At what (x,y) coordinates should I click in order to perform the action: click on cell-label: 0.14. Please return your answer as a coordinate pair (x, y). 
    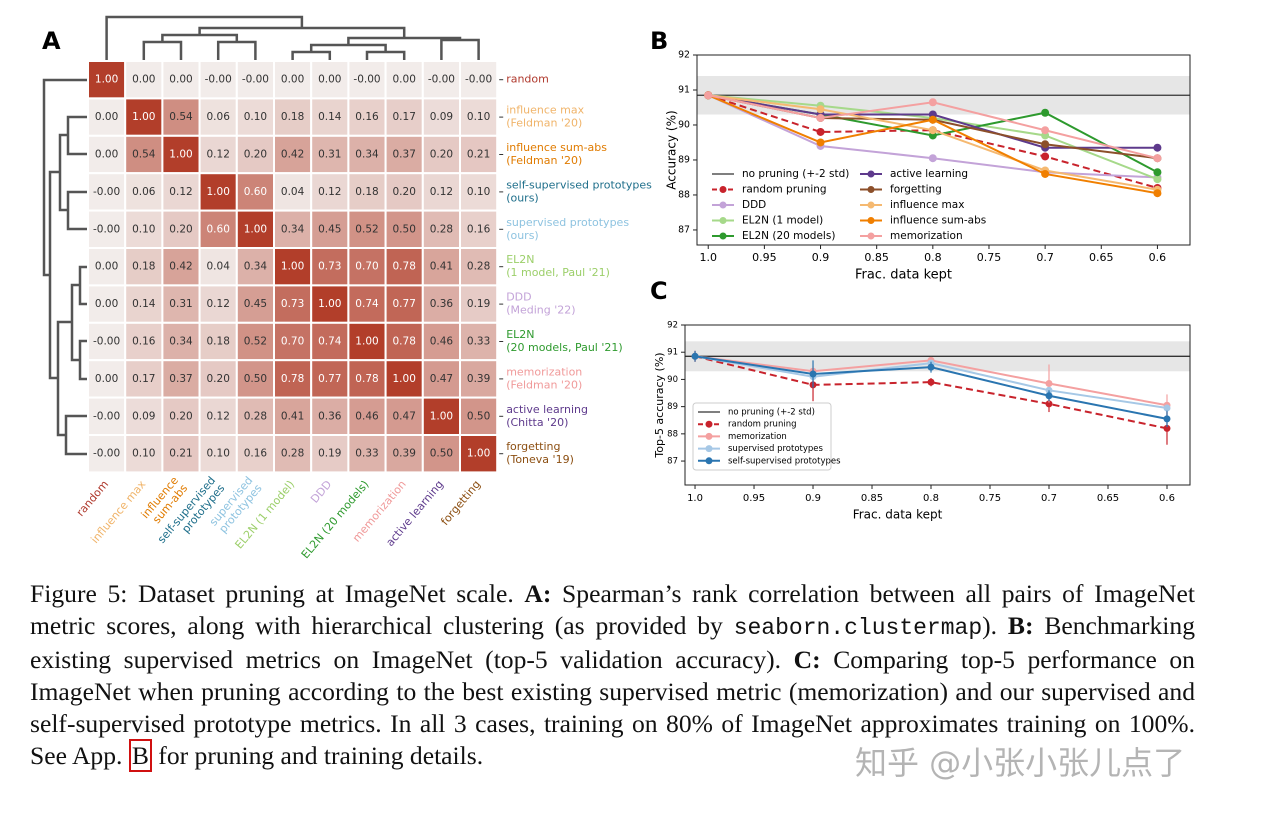
    Looking at the image, I should click on (330, 117).